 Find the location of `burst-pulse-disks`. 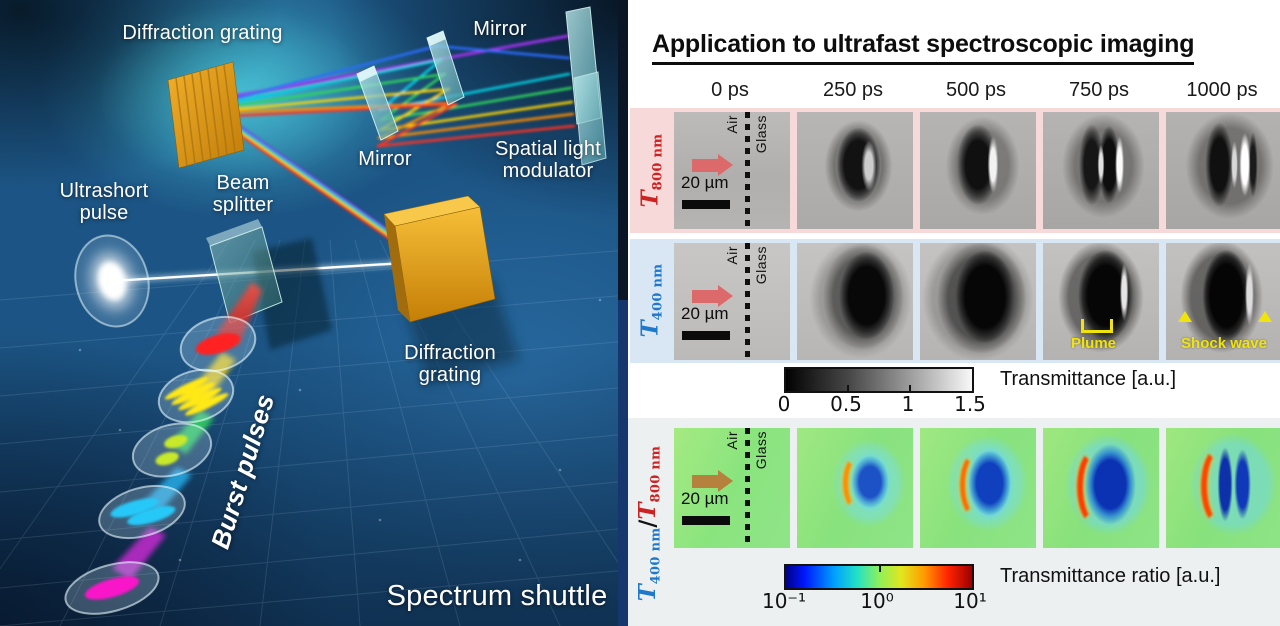

burst-pulse-disks is located at coordinates (160, 465).